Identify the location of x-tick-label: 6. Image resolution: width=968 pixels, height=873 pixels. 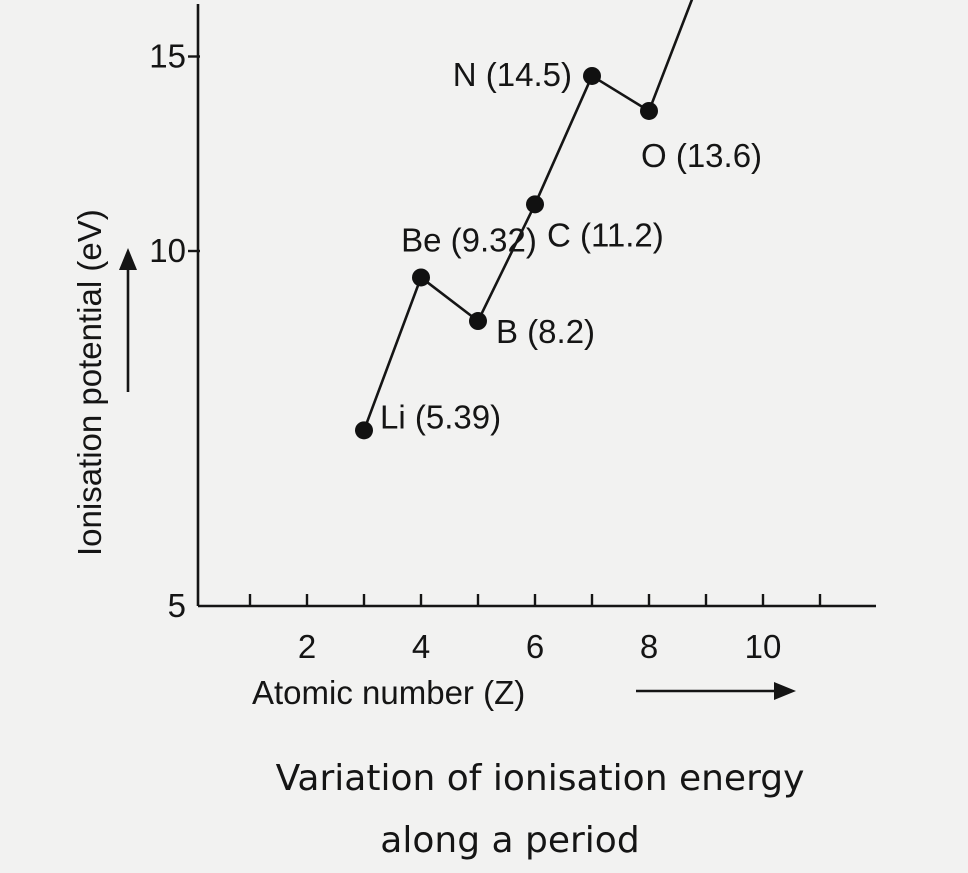
(535, 646).